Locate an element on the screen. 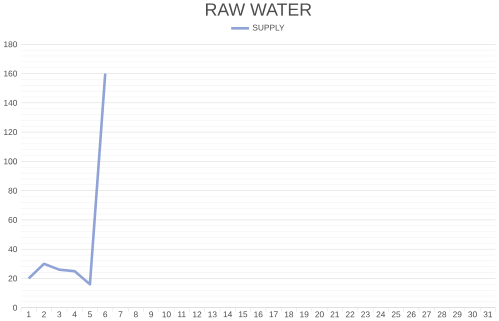  x-tick-label: 16 is located at coordinates (258, 315).